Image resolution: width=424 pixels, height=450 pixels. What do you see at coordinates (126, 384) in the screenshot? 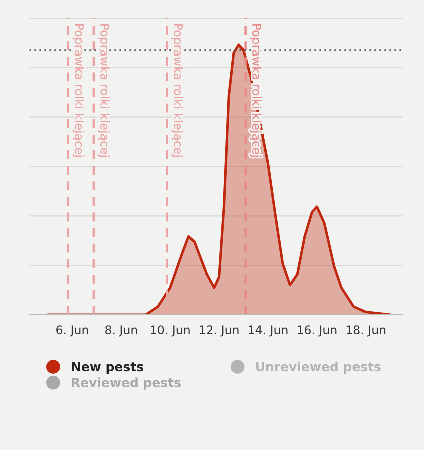
I see `legend-label: Reviewed pests` at bounding box center [126, 384].